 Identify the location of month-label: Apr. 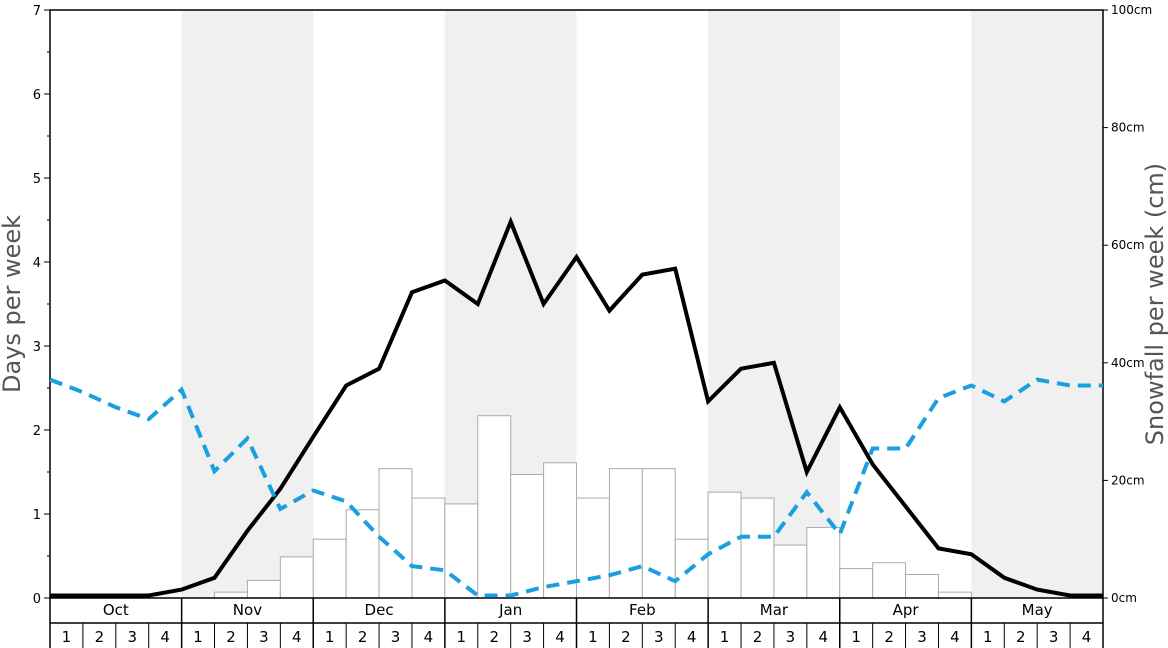
(906, 610).